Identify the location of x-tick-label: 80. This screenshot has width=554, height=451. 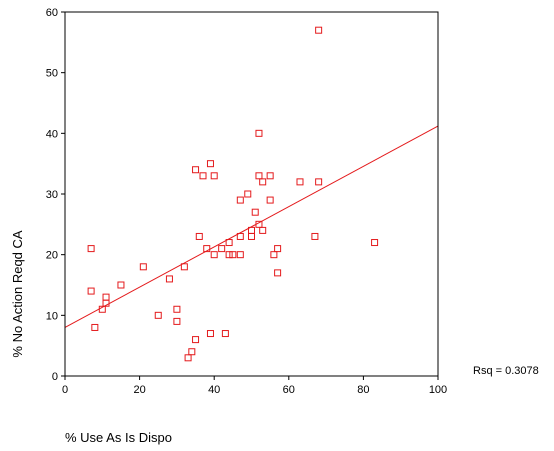
(363, 390).